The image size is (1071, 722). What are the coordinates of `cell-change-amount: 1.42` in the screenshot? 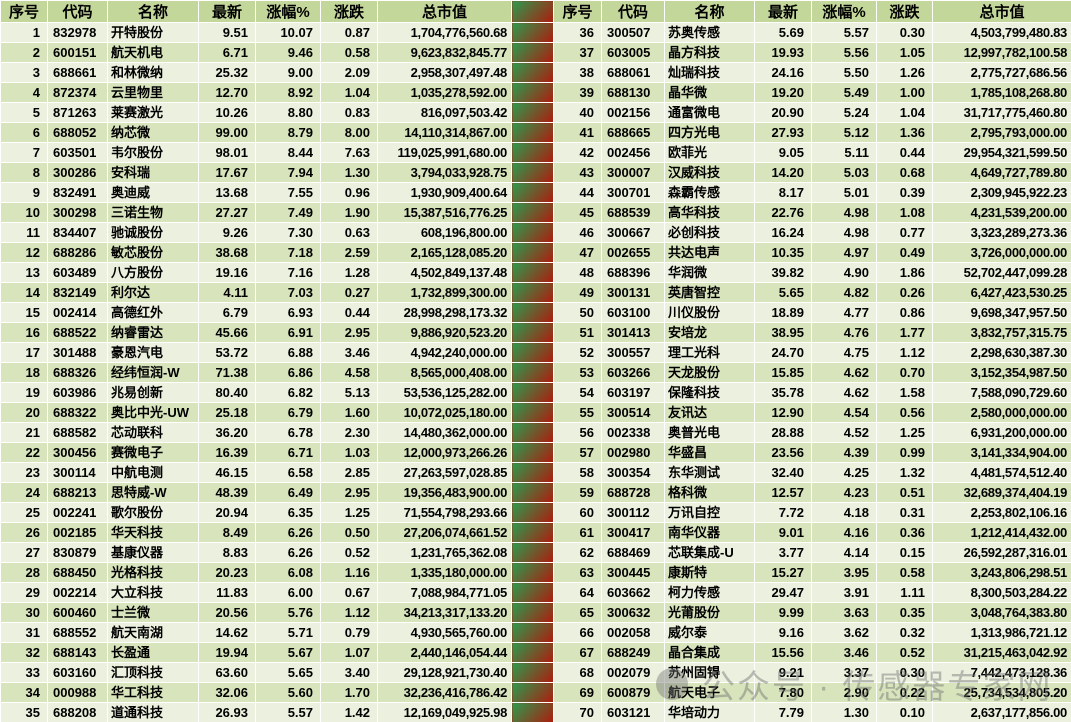 It's located at (349, 712).